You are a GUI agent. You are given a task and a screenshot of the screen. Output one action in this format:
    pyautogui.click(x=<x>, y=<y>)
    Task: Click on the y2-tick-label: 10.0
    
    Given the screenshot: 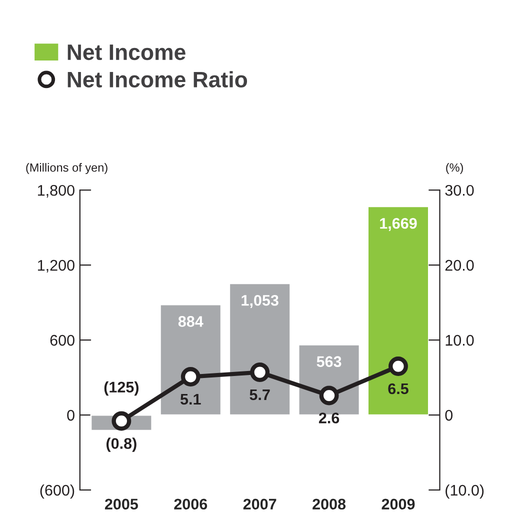 What is the action you would take?
    pyautogui.click(x=460, y=340)
    